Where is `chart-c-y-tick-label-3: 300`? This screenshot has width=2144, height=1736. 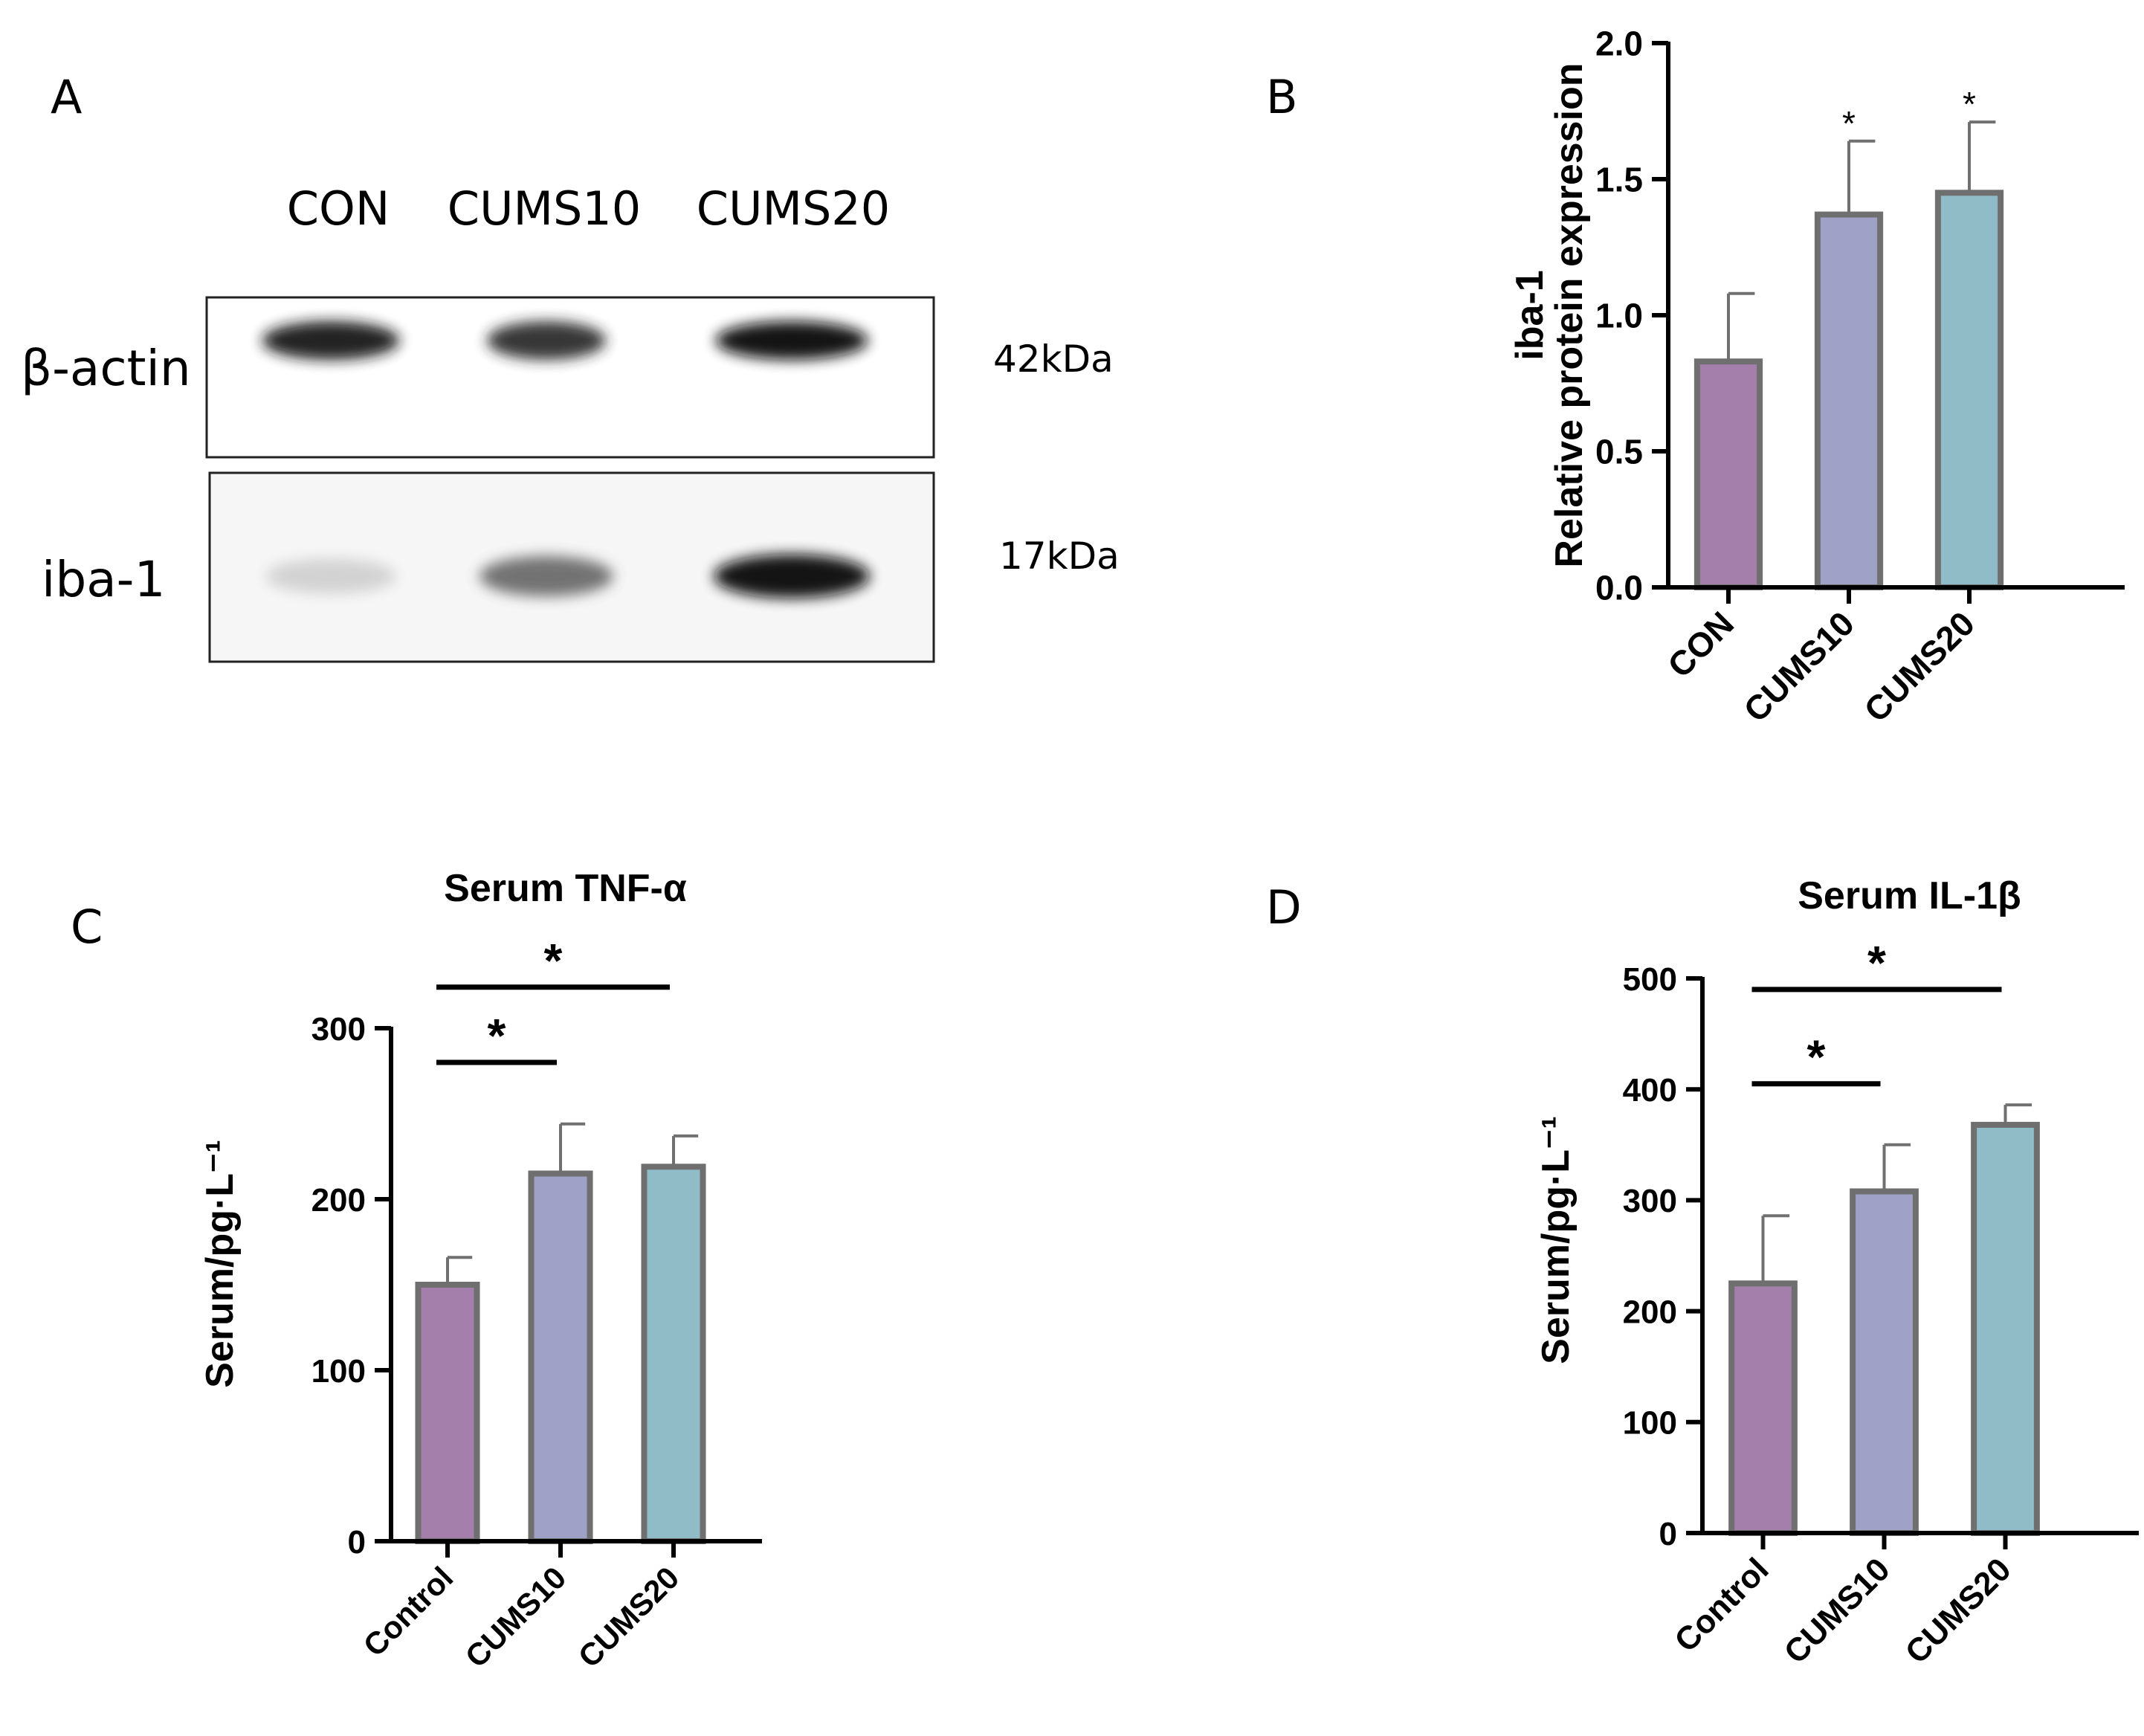 chart-c-y-tick-label-3: 300 is located at coordinates (338, 1029).